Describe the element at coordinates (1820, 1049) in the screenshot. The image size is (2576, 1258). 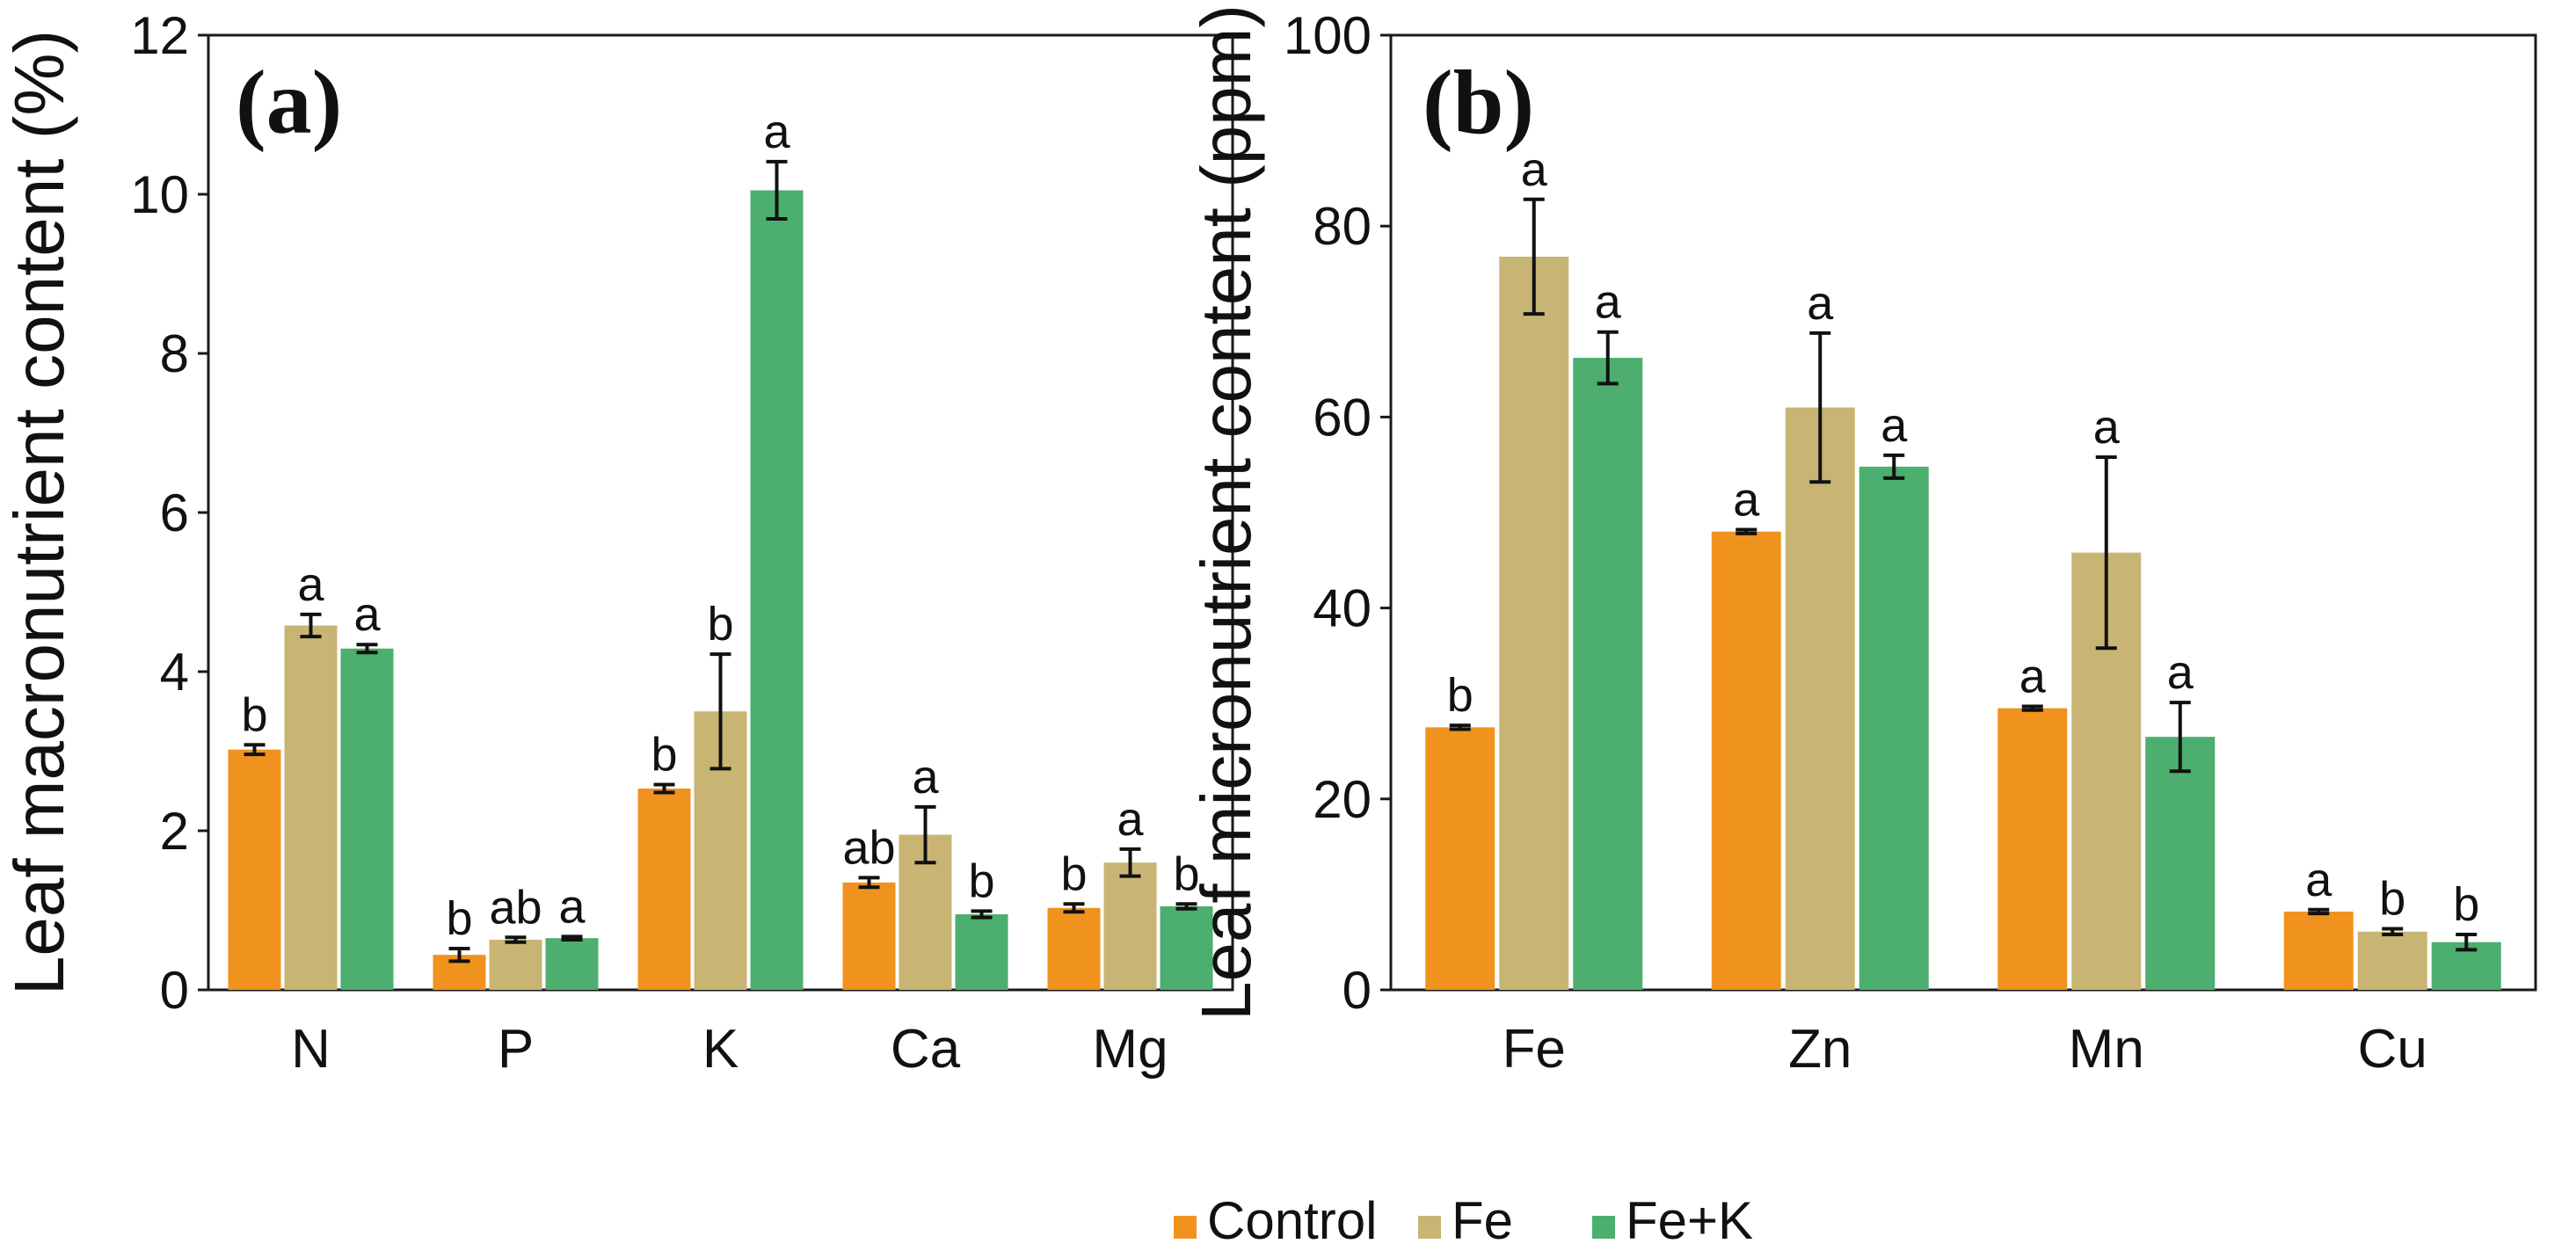
I see `panel-b-category-label: Zn` at that location.